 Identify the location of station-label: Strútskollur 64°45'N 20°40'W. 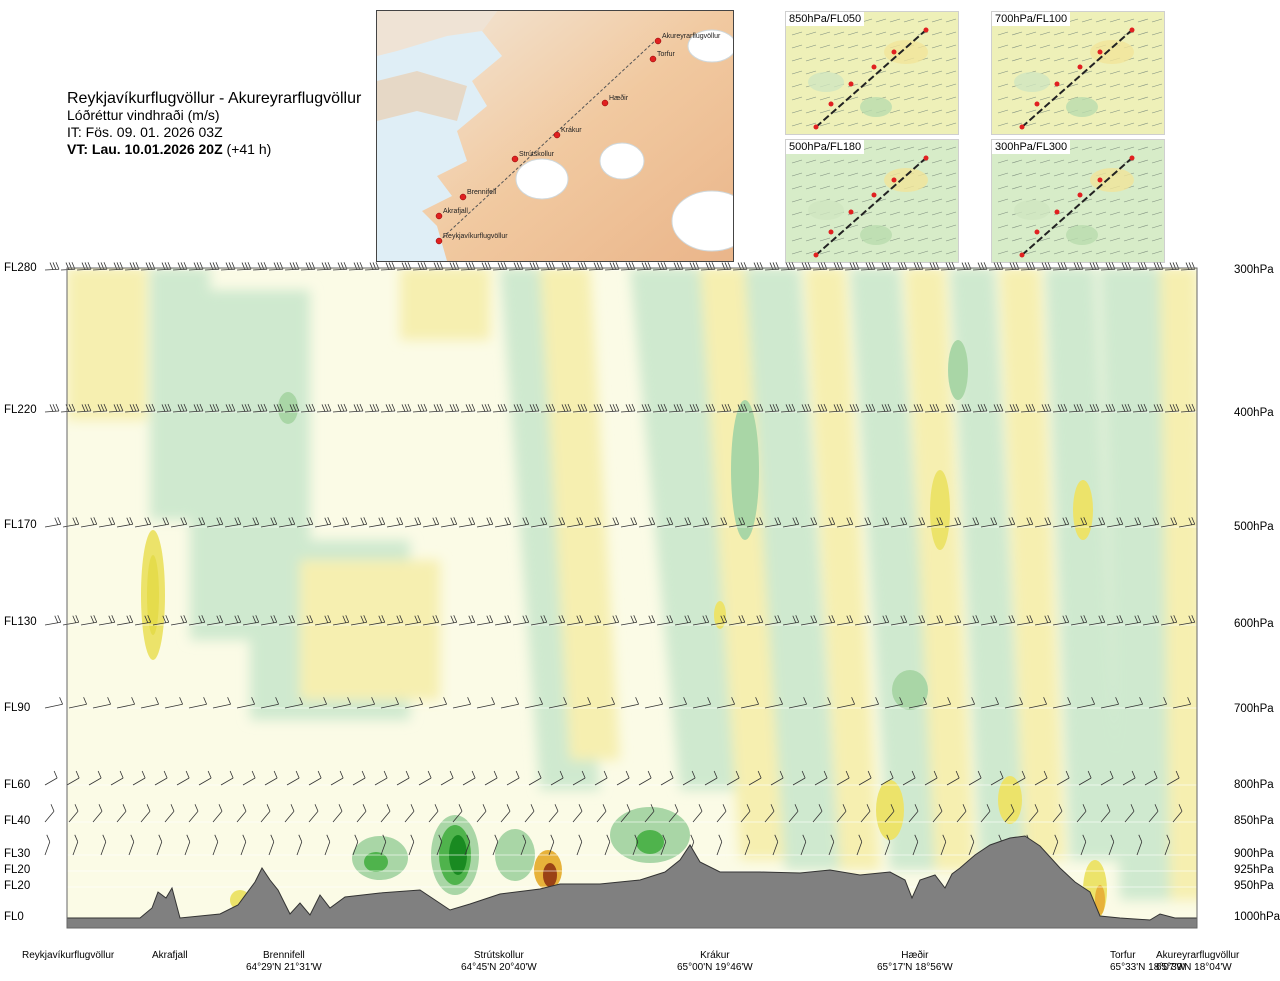
(499, 962).